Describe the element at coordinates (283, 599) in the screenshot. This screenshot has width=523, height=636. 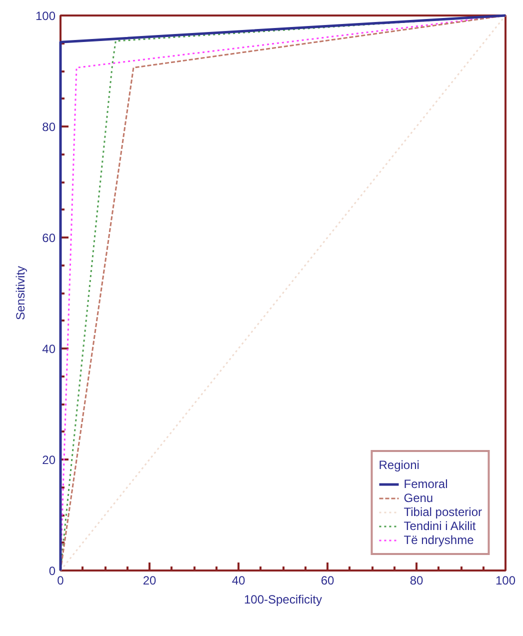
I see `x-axis-title: 100-Specificity` at that location.